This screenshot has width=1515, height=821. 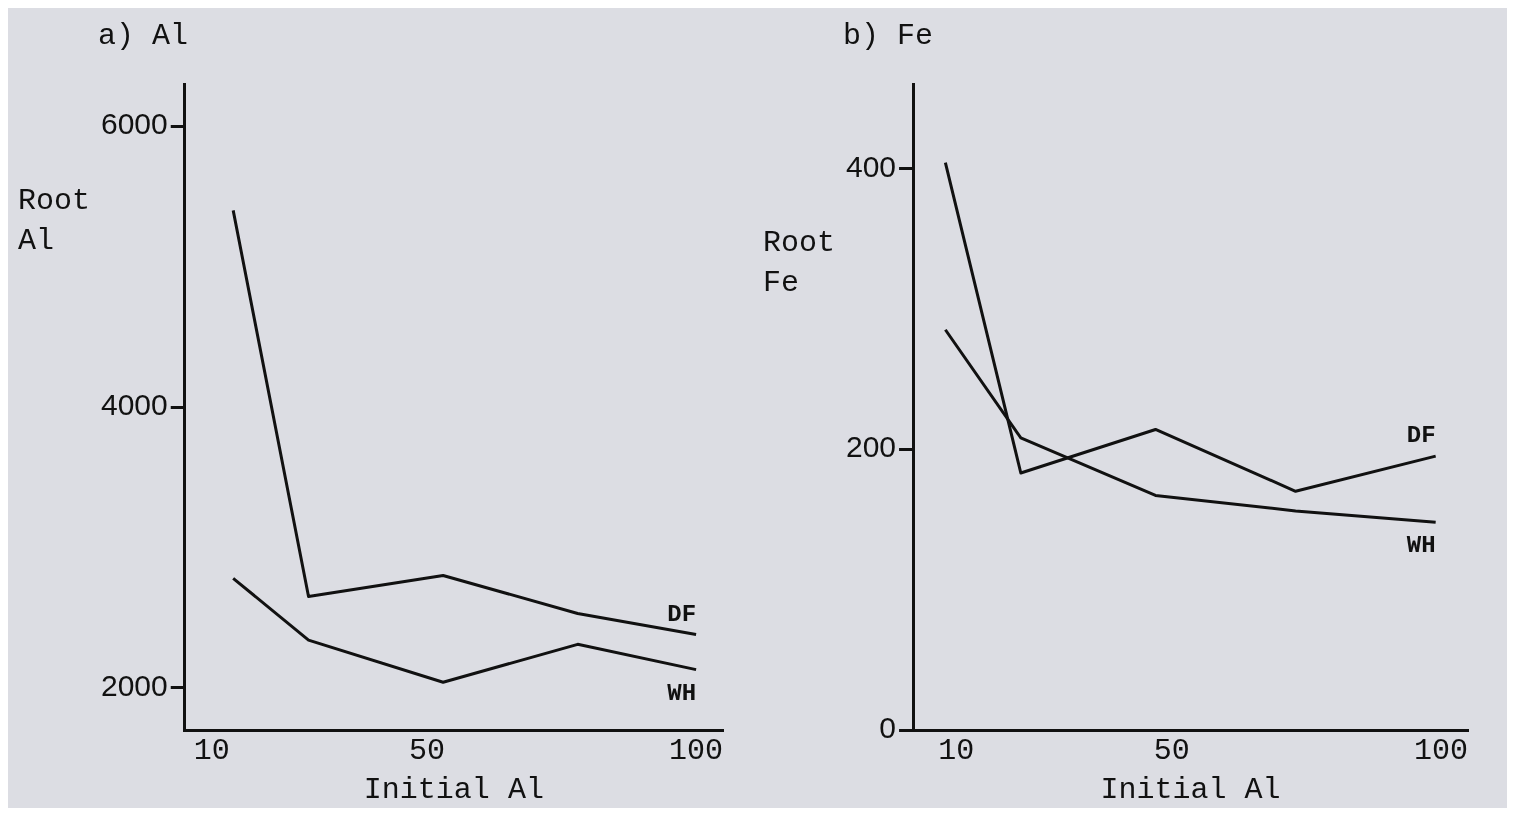 I want to click on y-tick-label: 200, so click(x=871, y=447).